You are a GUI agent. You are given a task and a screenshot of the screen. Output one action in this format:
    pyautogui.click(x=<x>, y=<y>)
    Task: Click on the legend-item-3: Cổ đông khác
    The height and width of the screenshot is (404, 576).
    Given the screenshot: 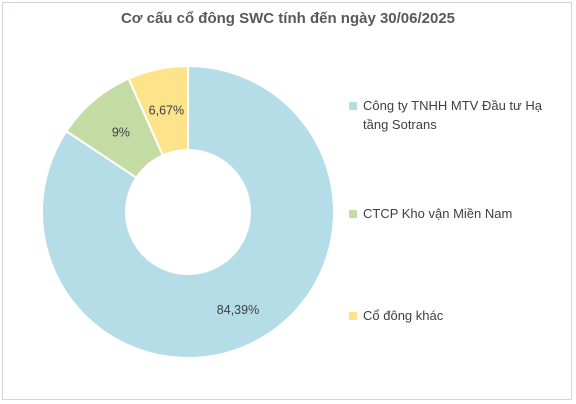 What is the action you would take?
    pyautogui.click(x=456, y=315)
    